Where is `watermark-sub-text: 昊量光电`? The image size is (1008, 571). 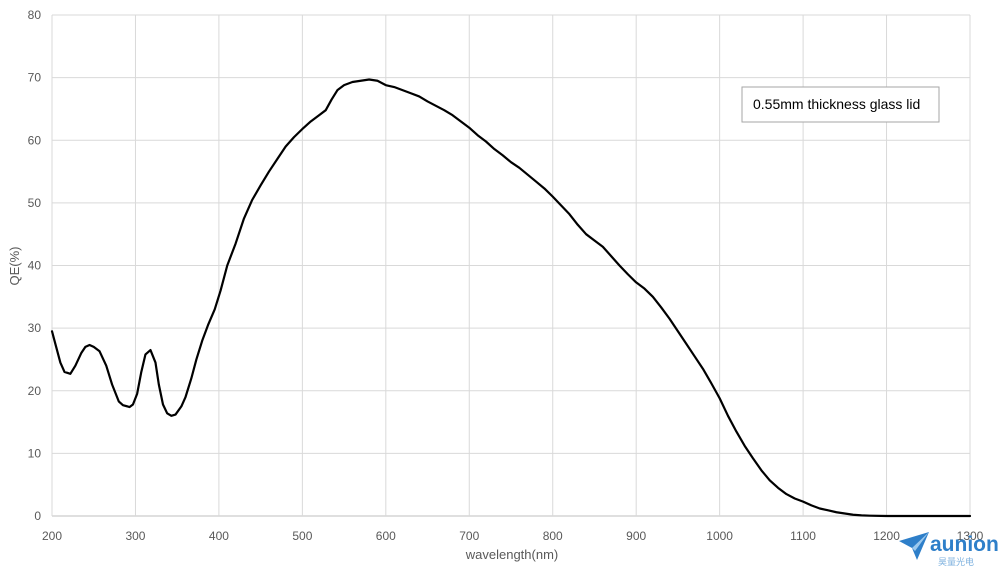 watermark-sub-text: 昊量光电 is located at coordinates (956, 562).